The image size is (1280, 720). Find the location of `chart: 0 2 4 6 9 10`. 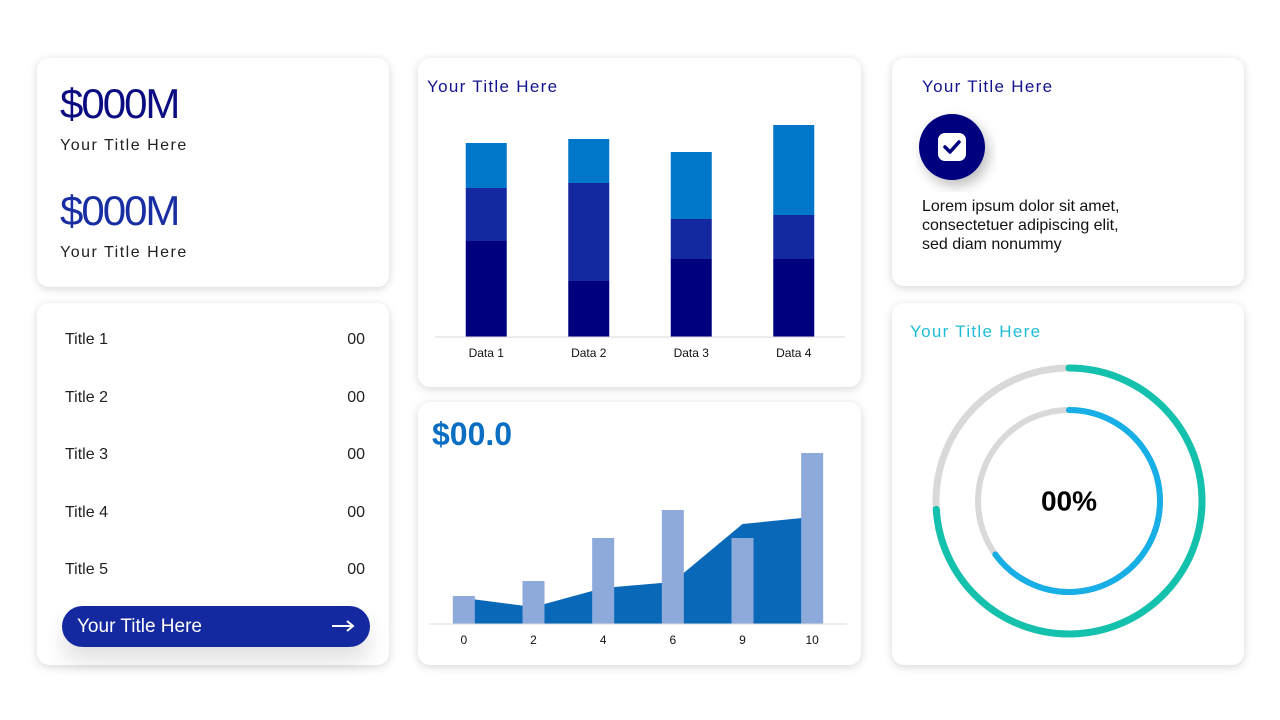

chart: 0 2 4 6 9 10 is located at coordinates (638, 550).